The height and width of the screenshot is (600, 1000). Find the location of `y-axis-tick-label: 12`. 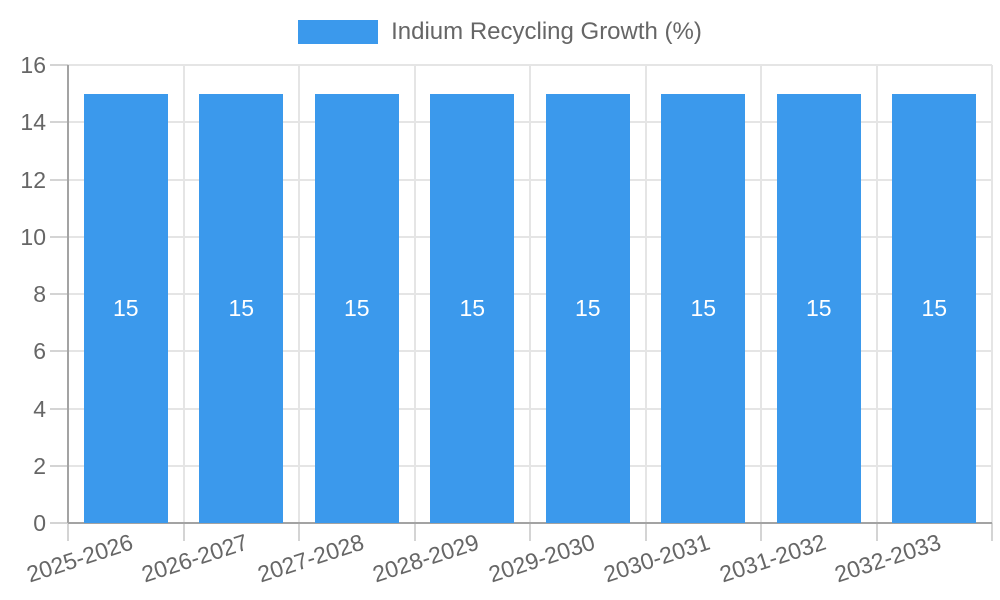

y-axis-tick-label: 12 is located at coordinates (33, 179).